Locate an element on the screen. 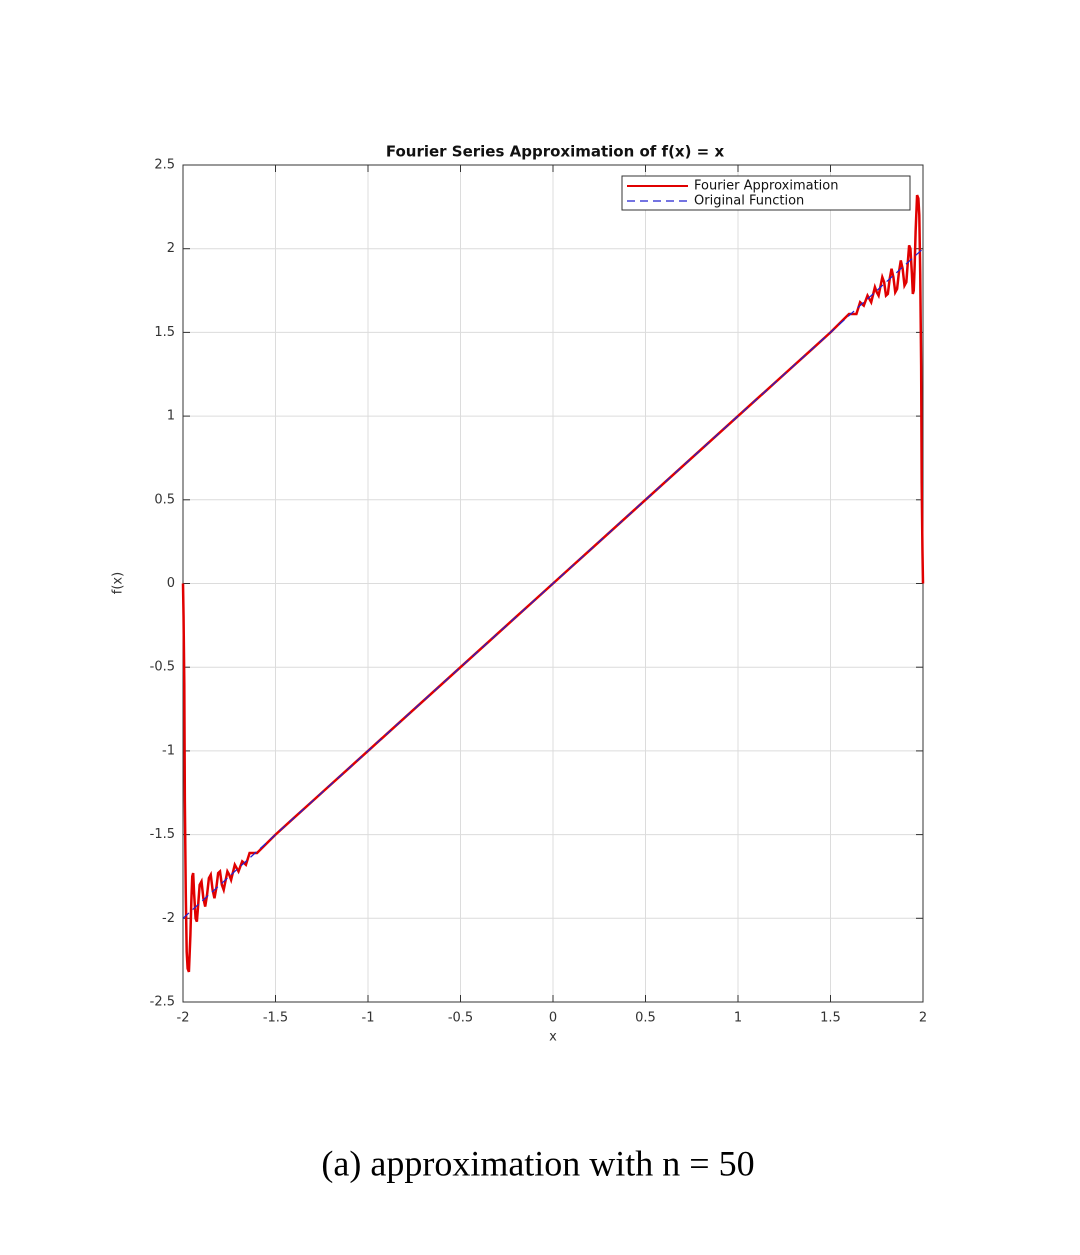 This screenshot has height=1255, width=1080. chart-title: Fourier Series Approximation of f(x) = x is located at coordinates (555, 152).